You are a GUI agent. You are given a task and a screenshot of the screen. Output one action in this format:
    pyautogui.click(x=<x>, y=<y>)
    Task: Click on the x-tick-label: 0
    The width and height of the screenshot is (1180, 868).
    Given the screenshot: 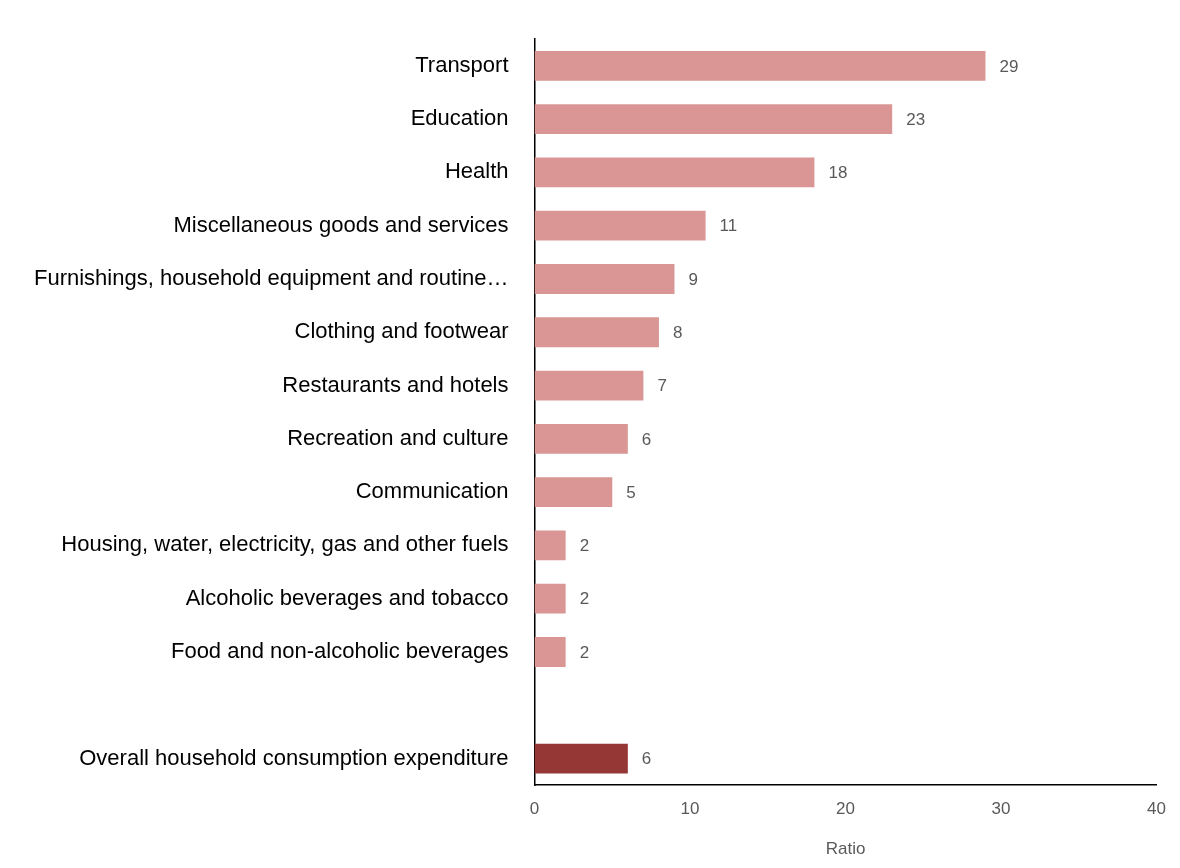 What is the action you would take?
    pyautogui.click(x=534, y=809)
    